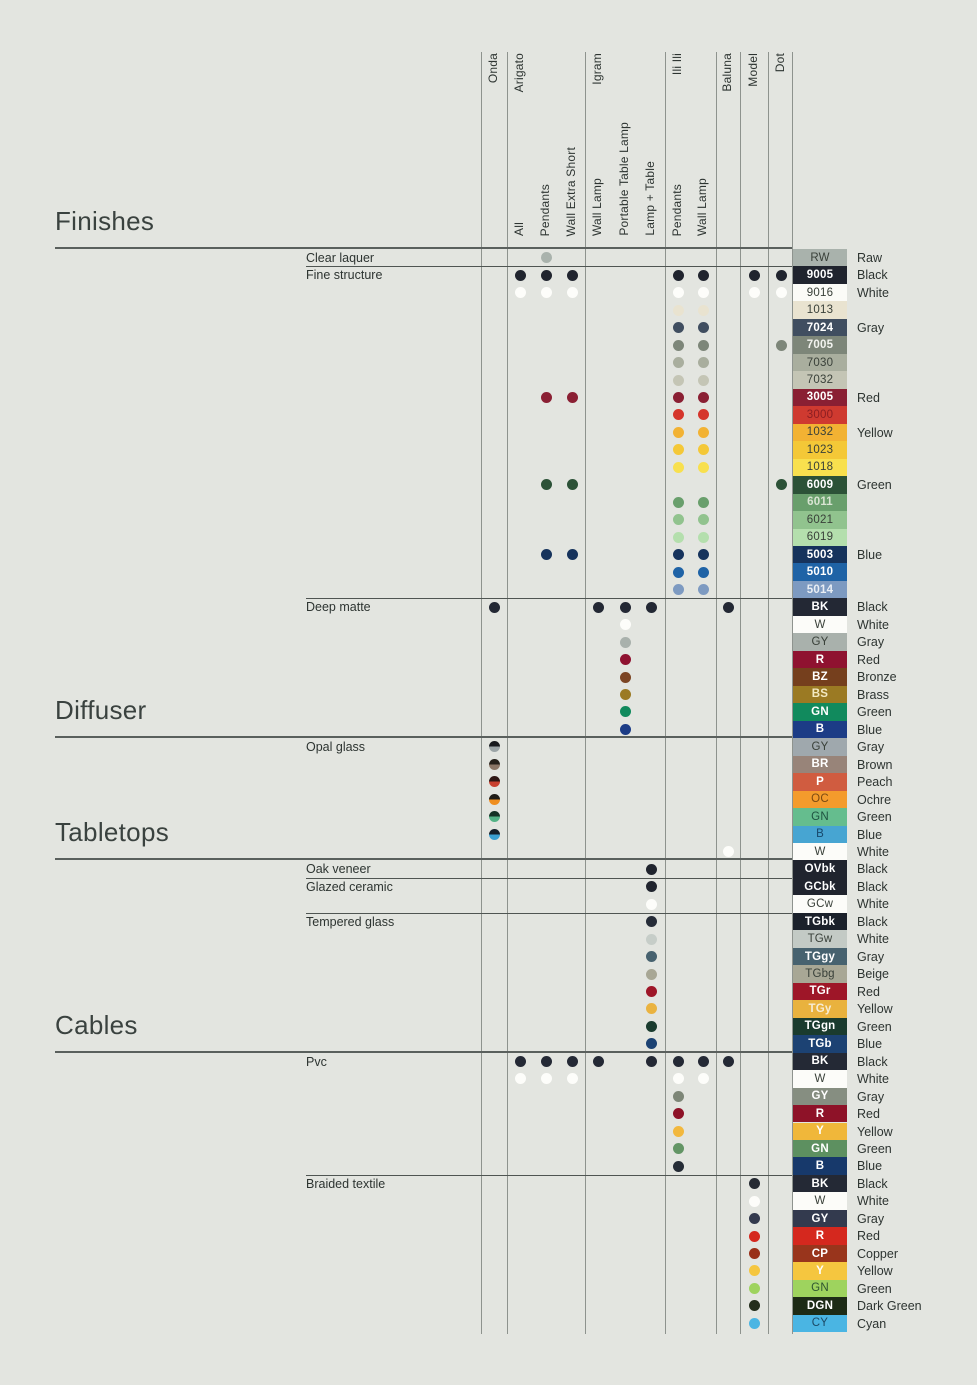 This screenshot has width=977, height=1385. What do you see at coordinates (820, 292) in the screenshot?
I see `color-chip-fine-structure-9016: 9016` at bounding box center [820, 292].